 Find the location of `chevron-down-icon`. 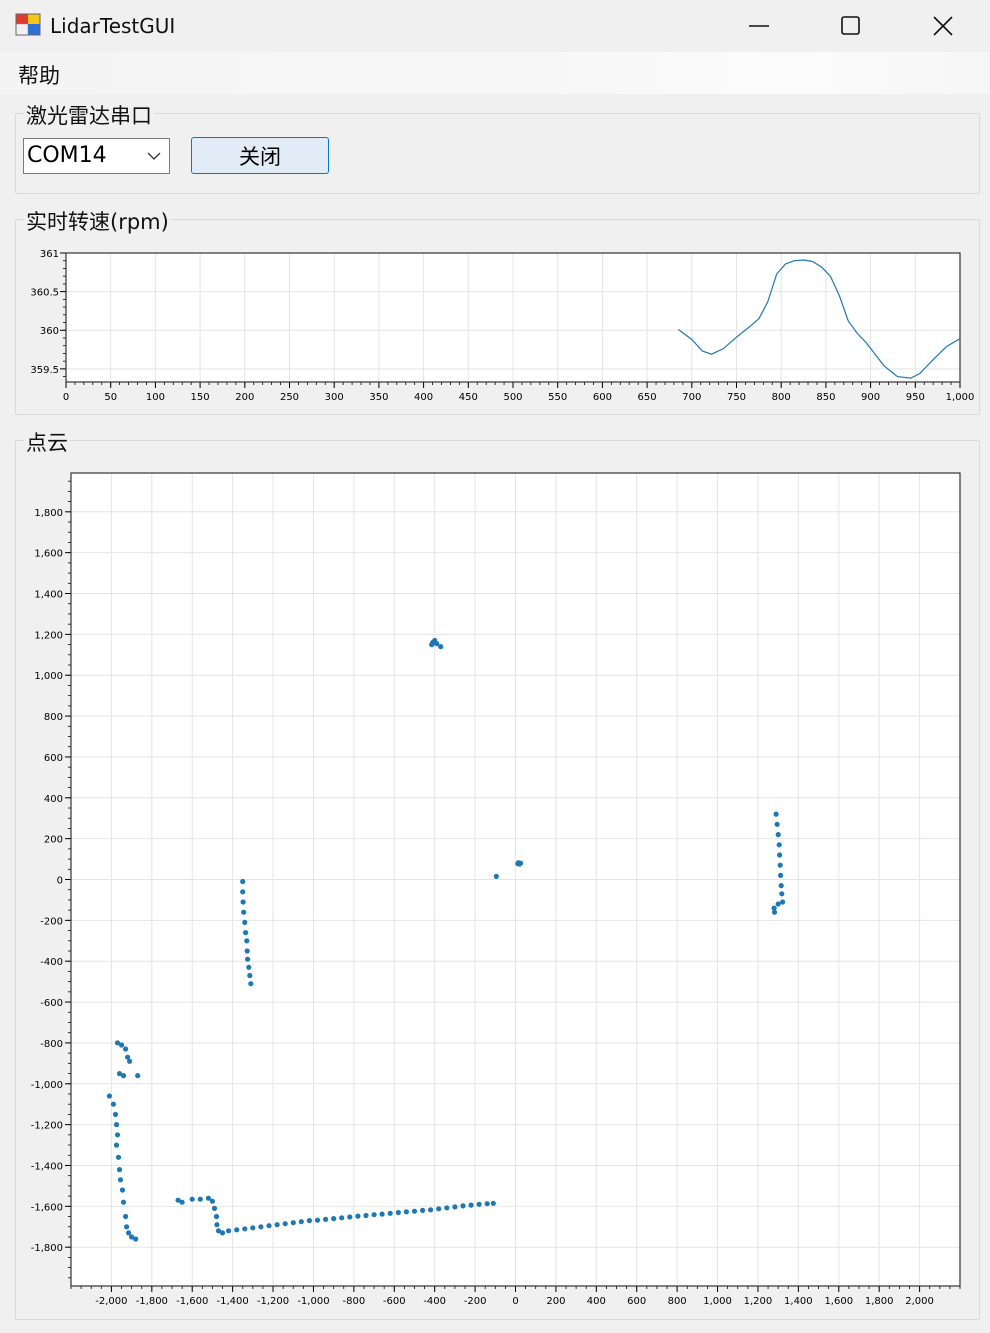

chevron-down-icon is located at coordinates (154, 156).